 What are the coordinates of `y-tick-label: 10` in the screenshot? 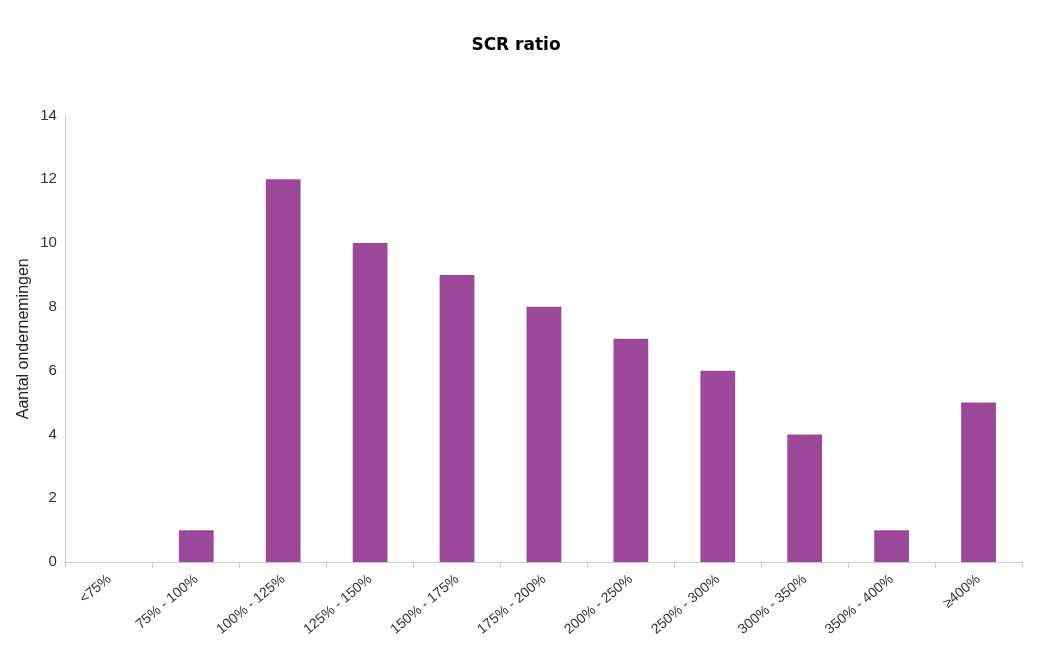 It's located at (48, 242).